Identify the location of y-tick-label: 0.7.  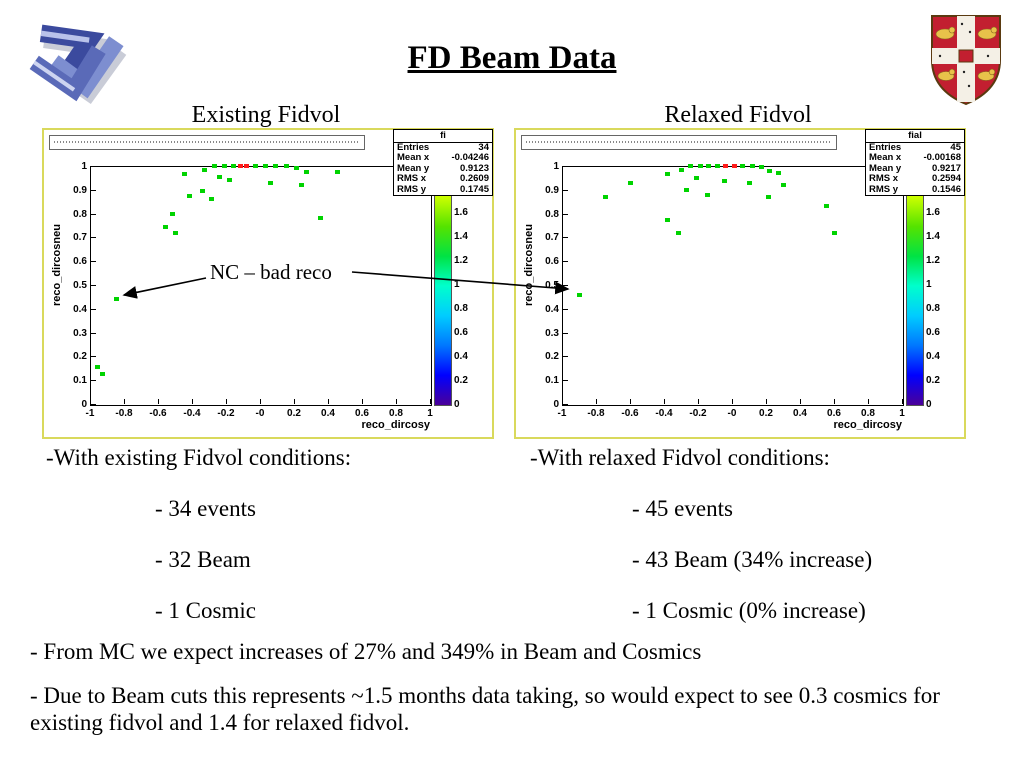
(552, 238).